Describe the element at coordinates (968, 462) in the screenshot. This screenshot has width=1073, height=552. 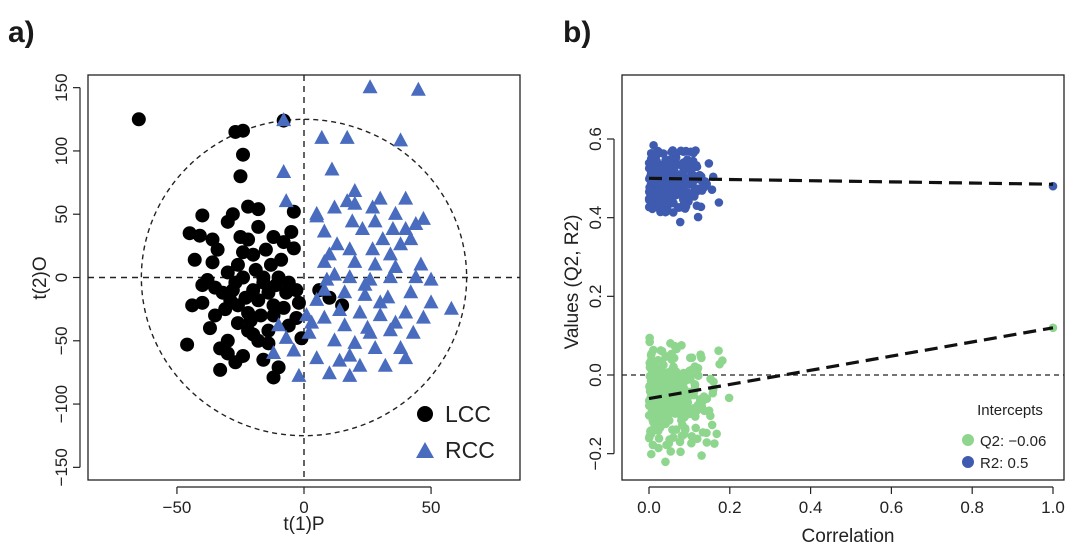
I see `legend-marker-r2` at that location.